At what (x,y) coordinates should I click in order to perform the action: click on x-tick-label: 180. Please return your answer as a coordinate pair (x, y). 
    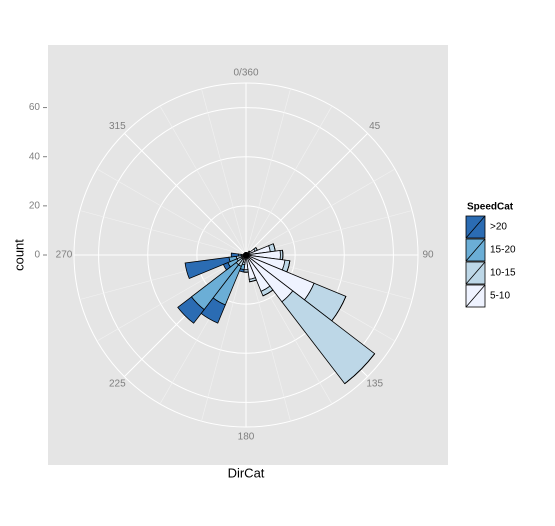
    Looking at the image, I should click on (246, 437).